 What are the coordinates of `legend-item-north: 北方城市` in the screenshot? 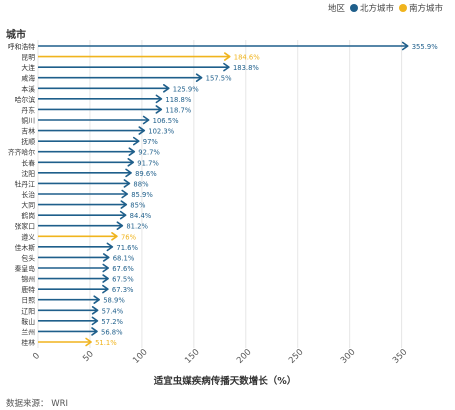 It's located at (371, 8).